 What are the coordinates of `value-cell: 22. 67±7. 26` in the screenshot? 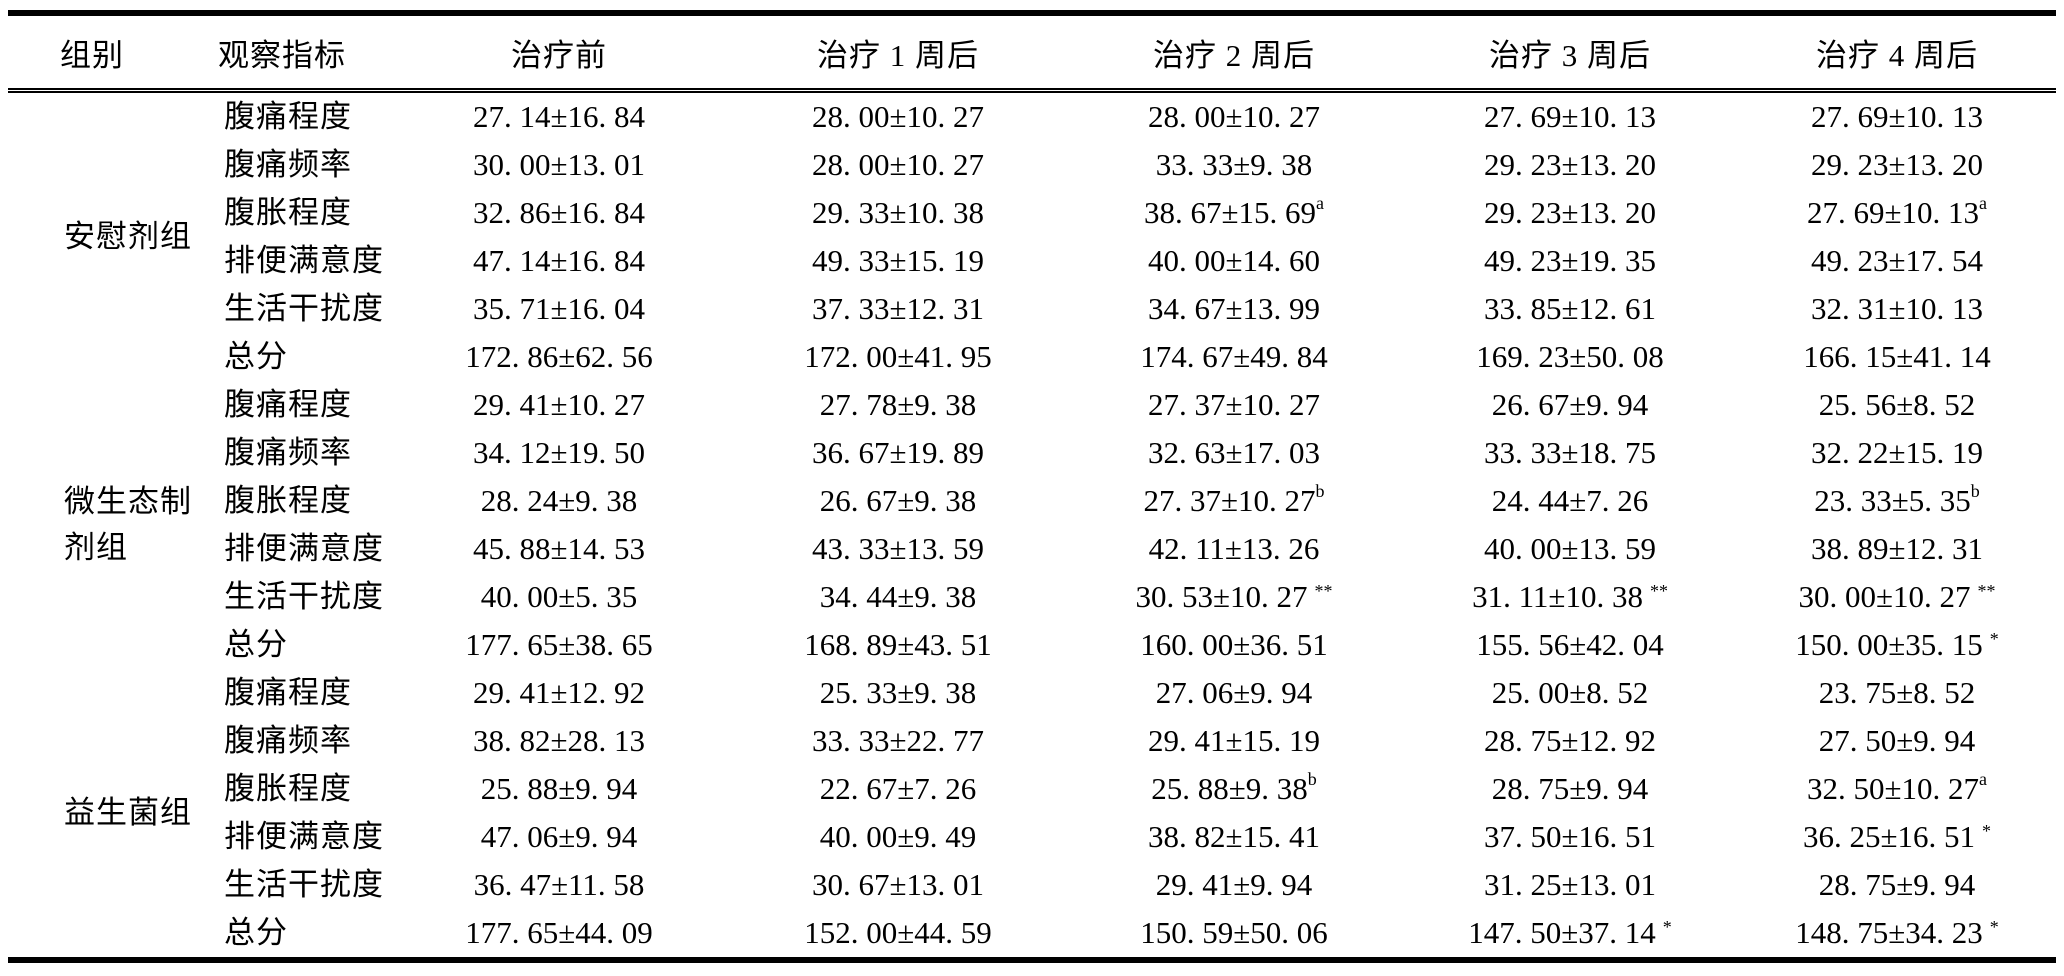 It's located at (898, 789).